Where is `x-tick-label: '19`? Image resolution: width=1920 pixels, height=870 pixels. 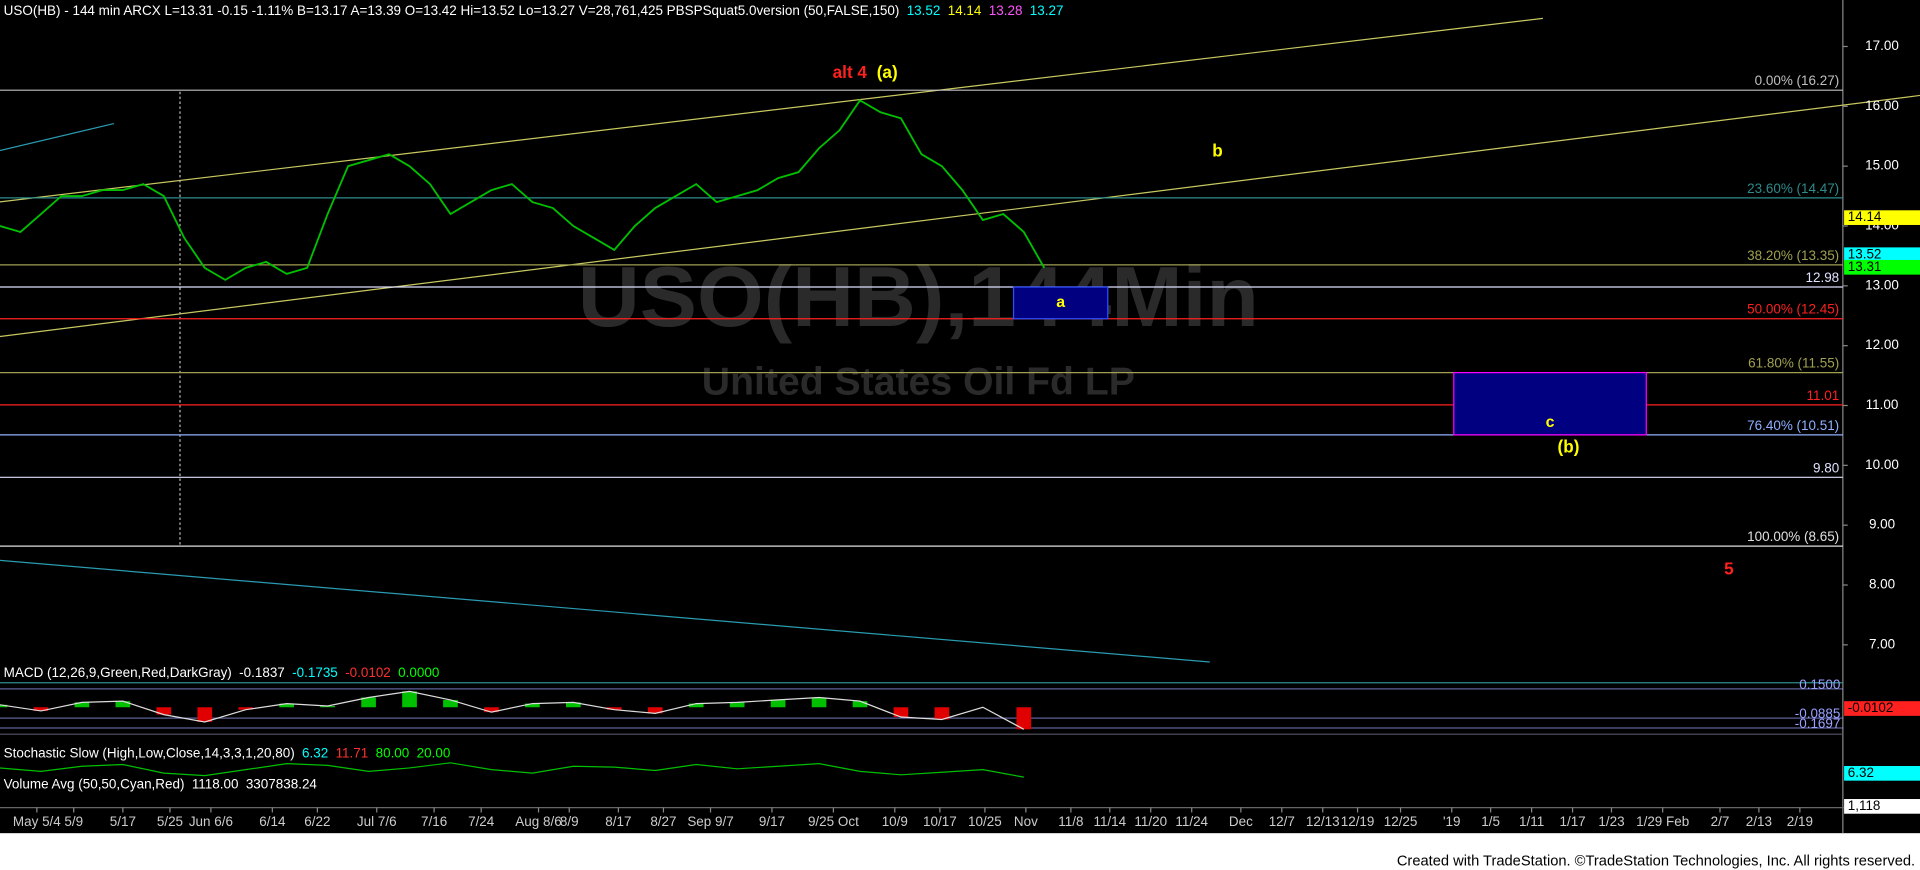
x-tick-label: '19 is located at coordinates (1452, 821).